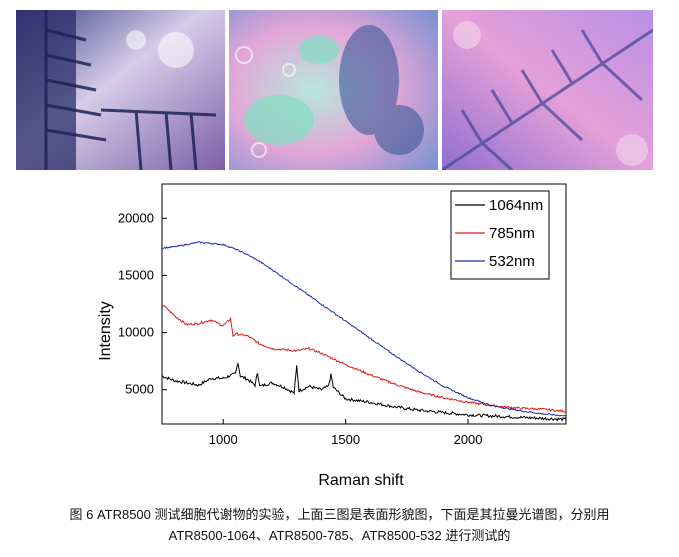 The image size is (679, 557). Describe the element at coordinates (223, 439) in the screenshot. I see `x-tick-label: 1000` at that location.